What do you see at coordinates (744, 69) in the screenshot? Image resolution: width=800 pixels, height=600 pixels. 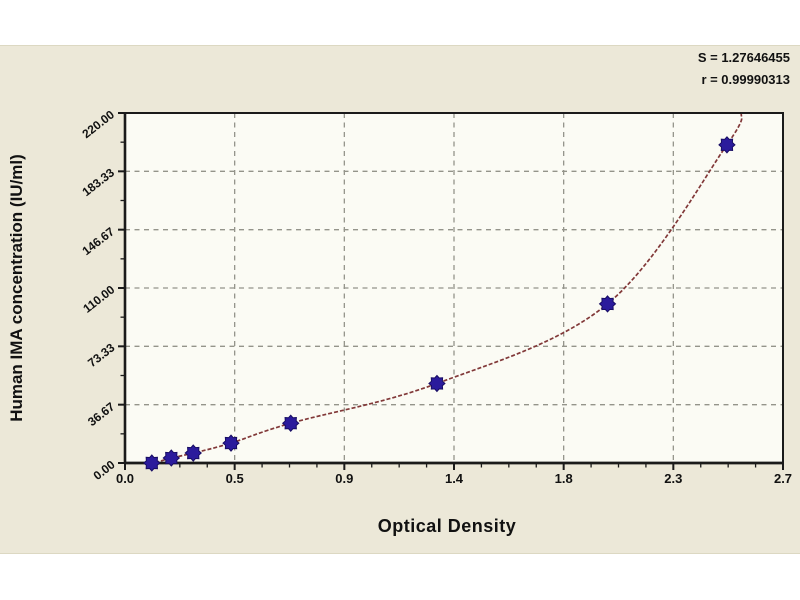 I see `fit-statistics: S = 1.27646455 r = 0.99990313` at bounding box center [744, 69].